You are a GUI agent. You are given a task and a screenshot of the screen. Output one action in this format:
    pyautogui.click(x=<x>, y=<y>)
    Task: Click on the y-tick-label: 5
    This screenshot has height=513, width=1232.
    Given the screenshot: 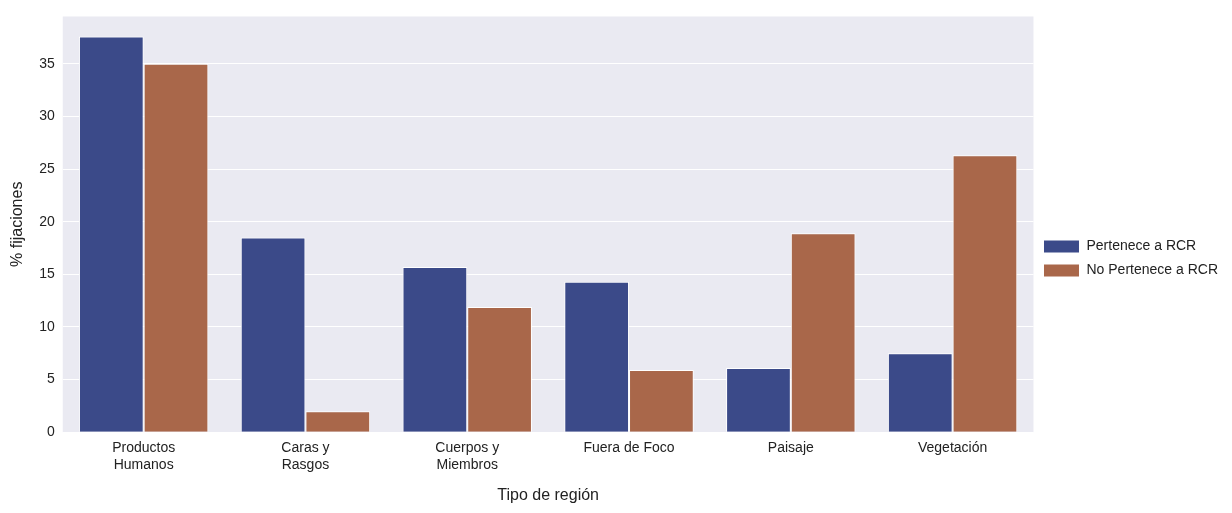 What is the action you would take?
    pyautogui.click(x=50, y=378)
    